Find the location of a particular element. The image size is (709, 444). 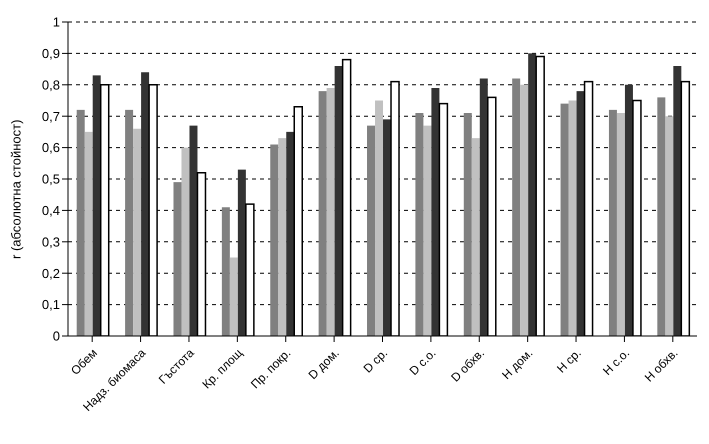

x-tick-label: H ср. is located at coordinates (569, 361).